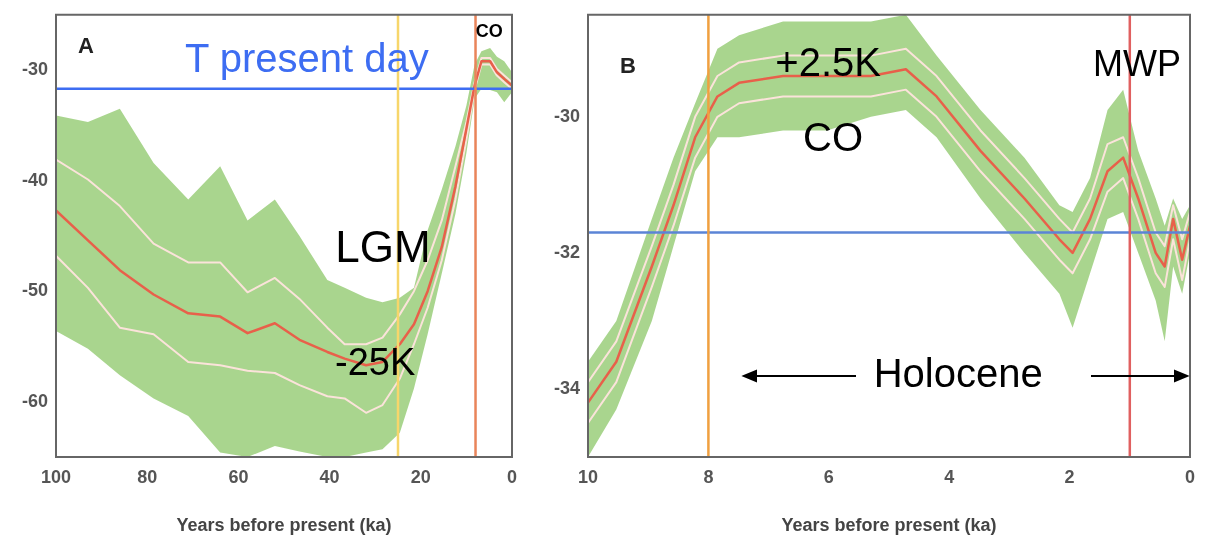 The height and width of the screenshot is (541, 1206). What do you see at coordinates (1069, 476) in the screenshot?
I see `x-tick-label: 2` at bounding box center [1069, 476].